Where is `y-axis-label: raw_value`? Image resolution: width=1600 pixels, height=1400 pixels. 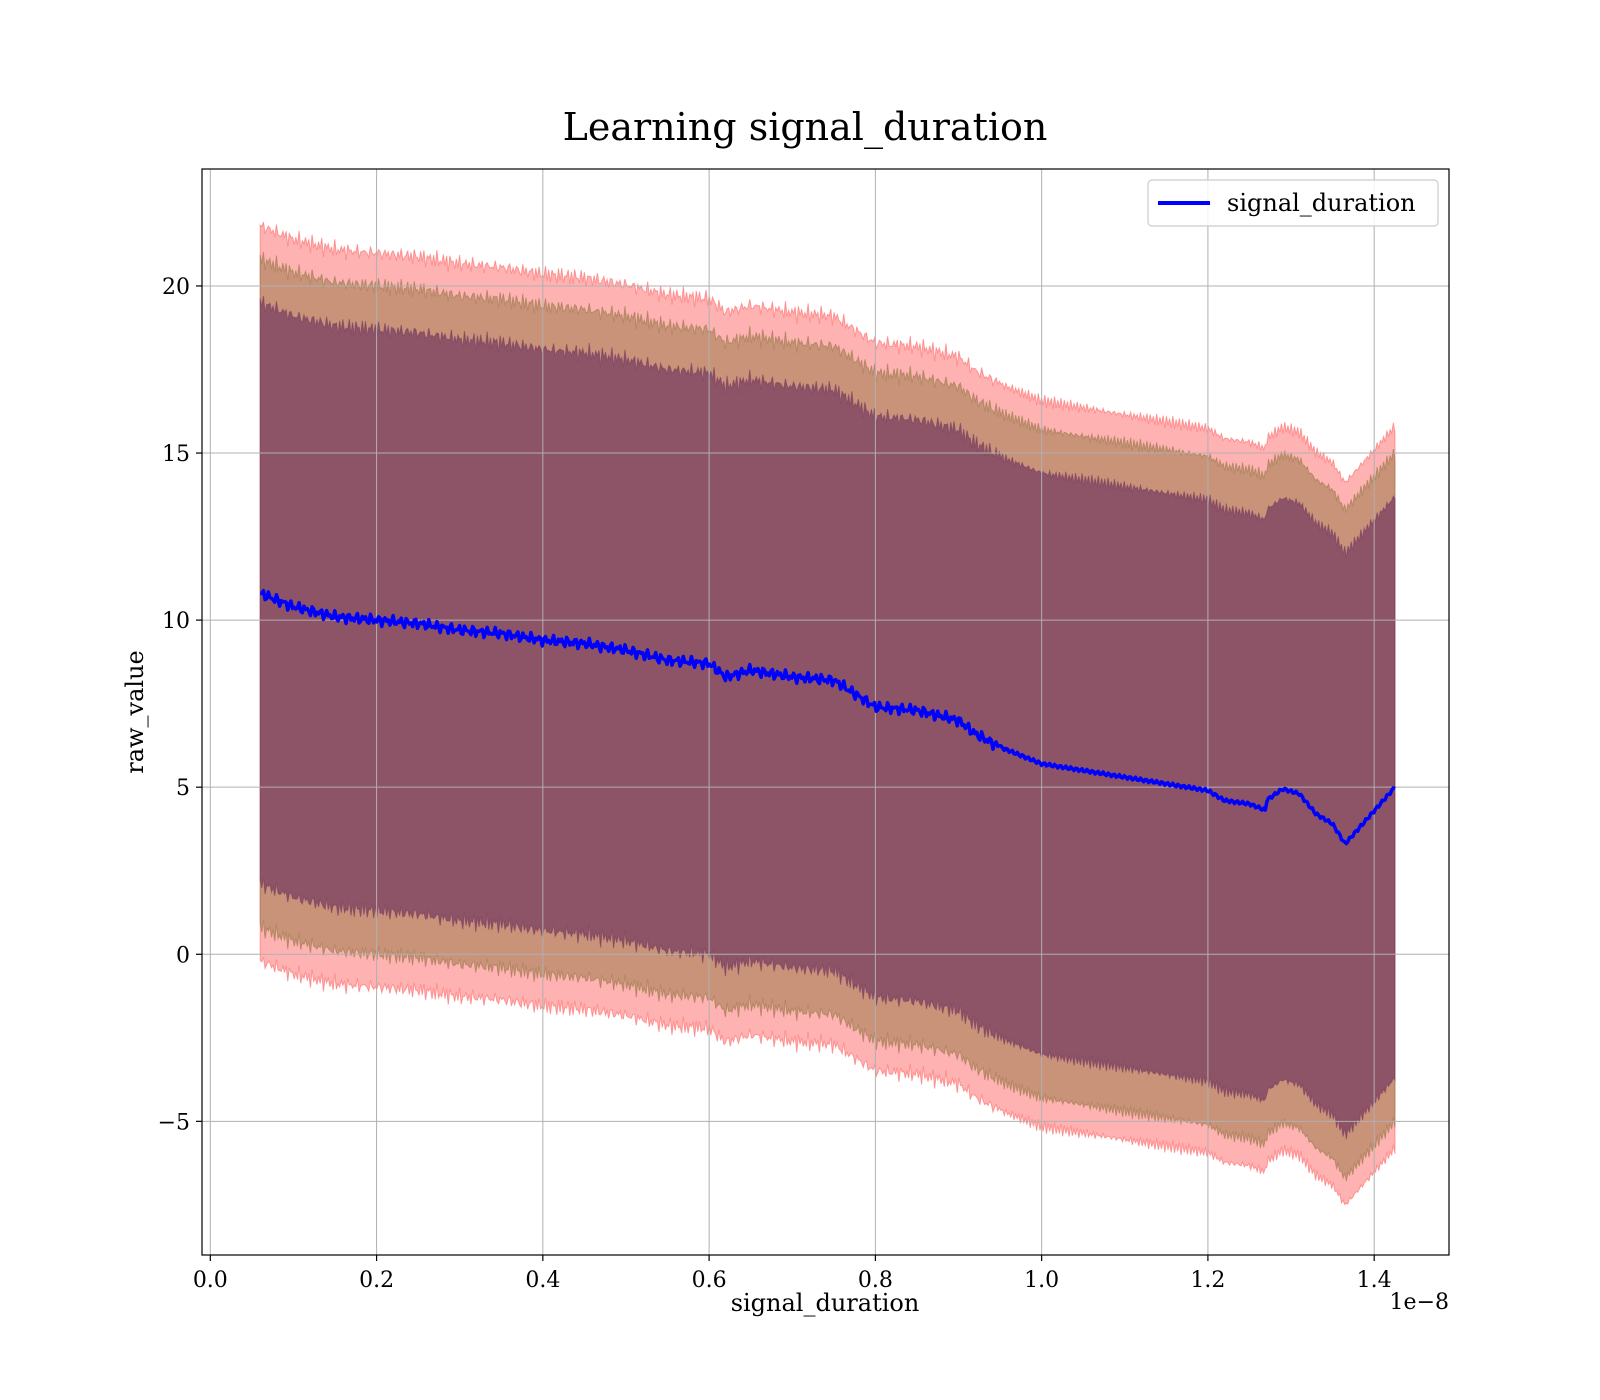
y-axis-label: raw_value is located at coordinates (135, 712).